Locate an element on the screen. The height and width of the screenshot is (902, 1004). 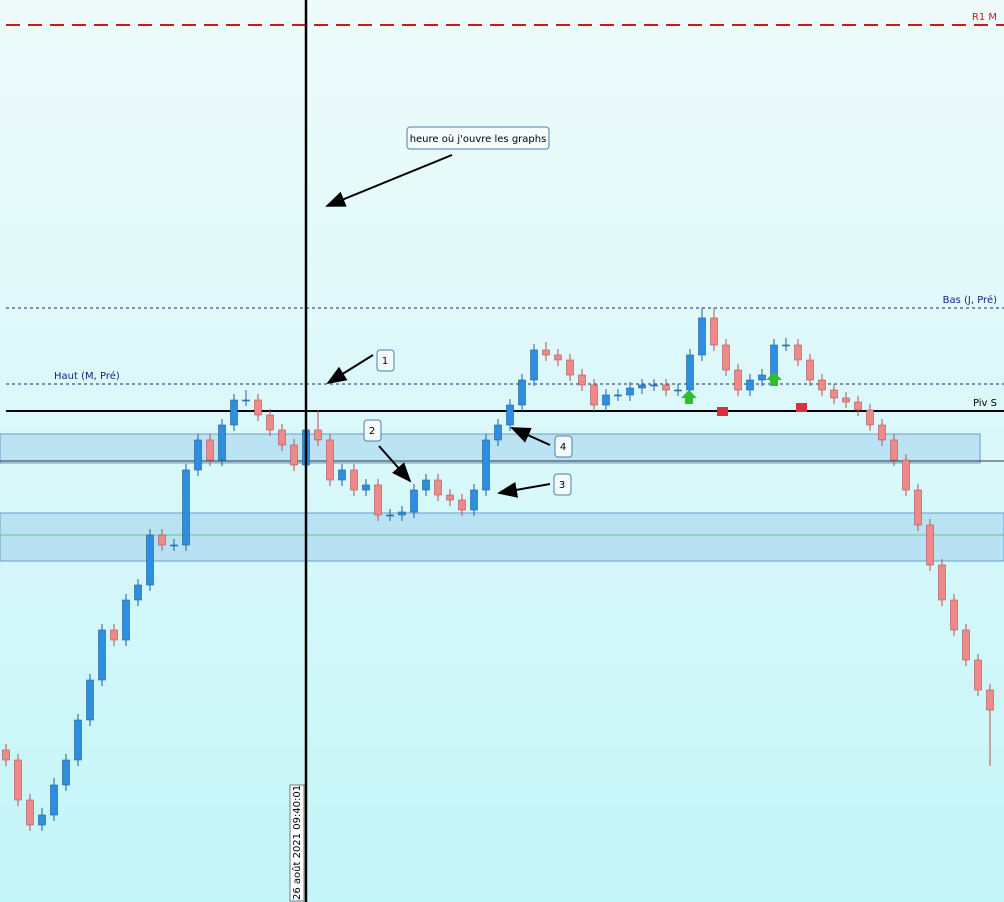
callout-text: 2 is located at coordinates (372, 431).